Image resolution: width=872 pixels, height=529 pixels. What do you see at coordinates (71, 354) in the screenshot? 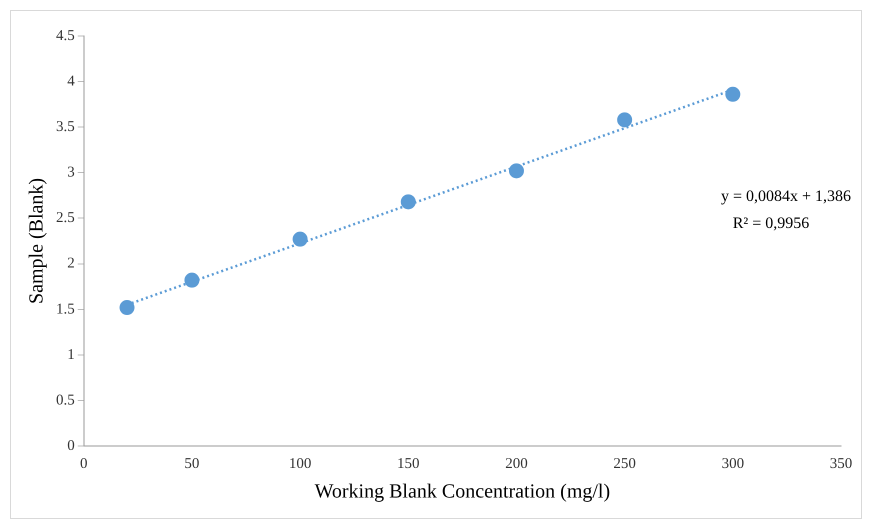
I see `y-tick-label: 1` at bounding box center [71, 354].